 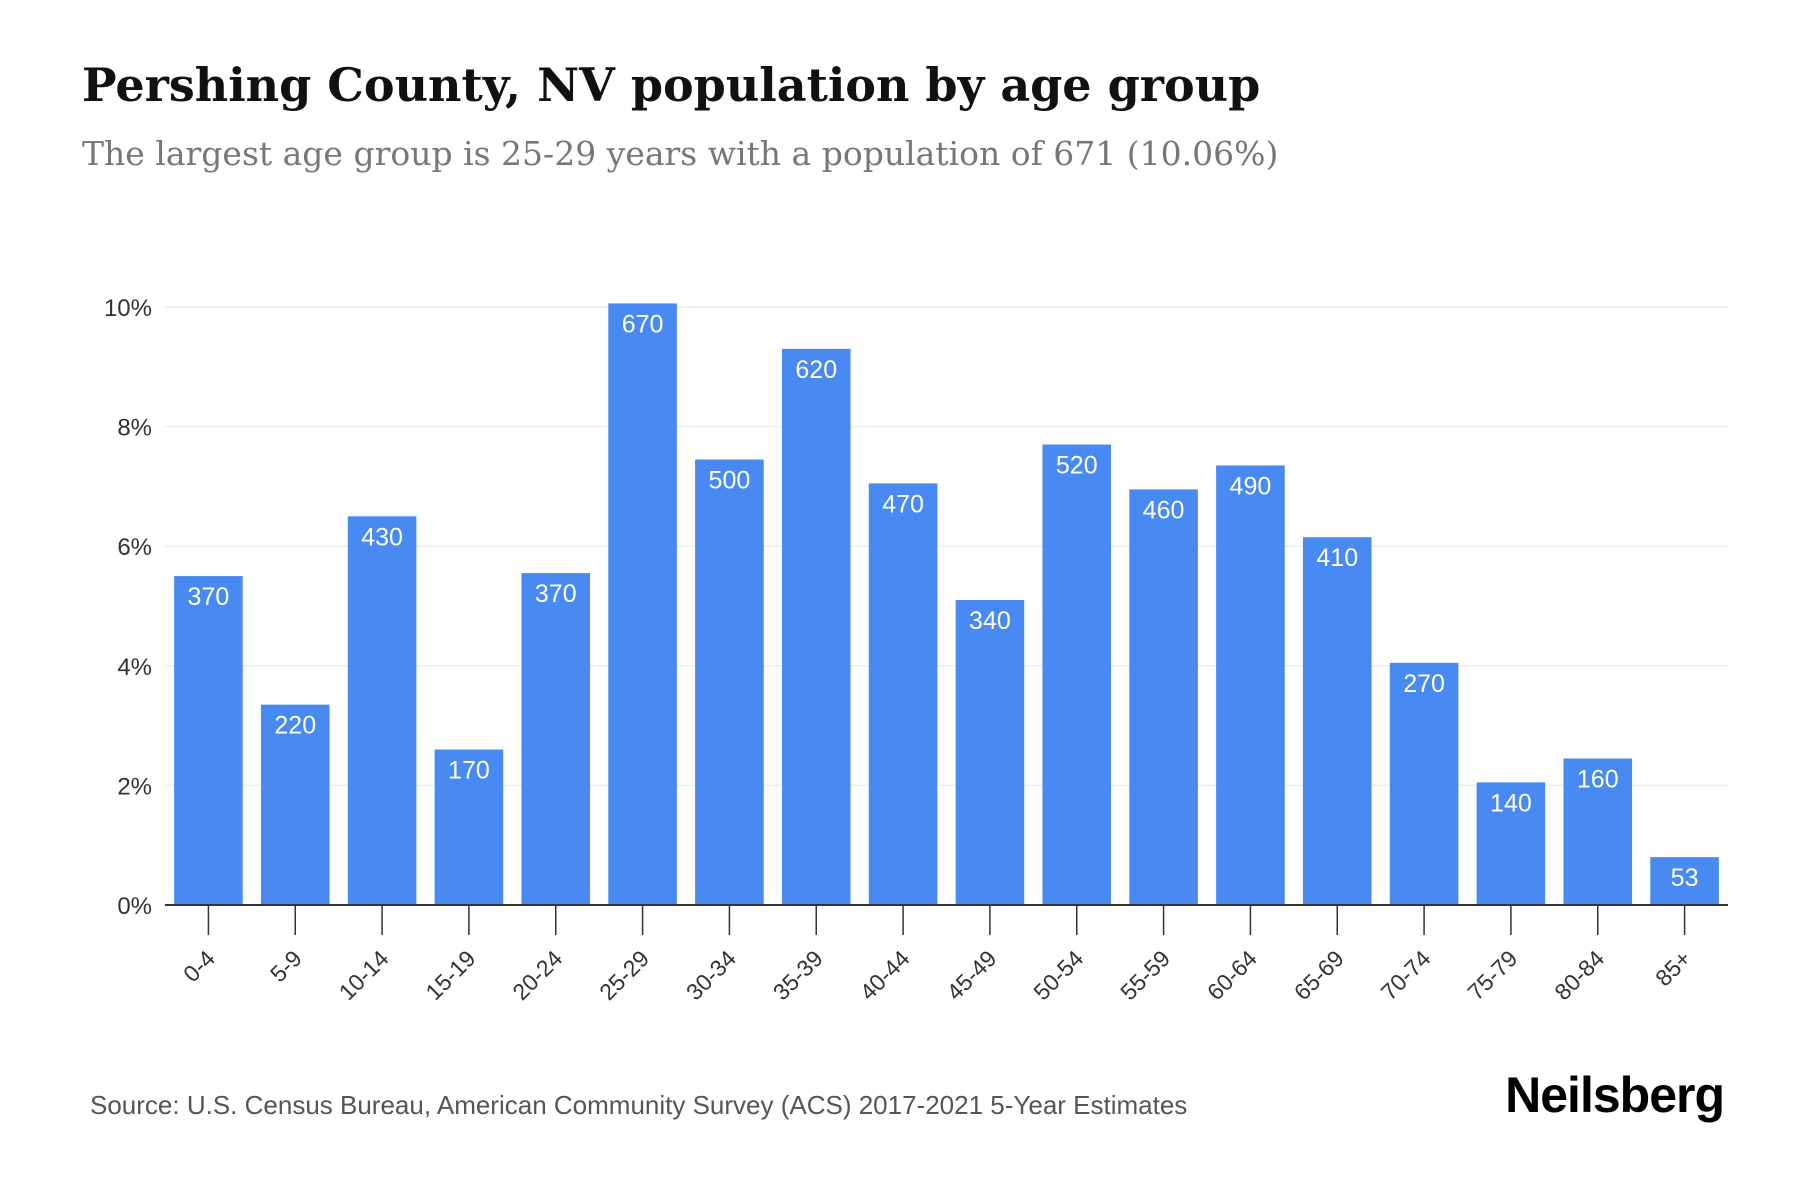 What do you see at coordinates (885, 975) in the screenshot?
I see `x-tick-label: 40-44` at bounding box center [885, 975].